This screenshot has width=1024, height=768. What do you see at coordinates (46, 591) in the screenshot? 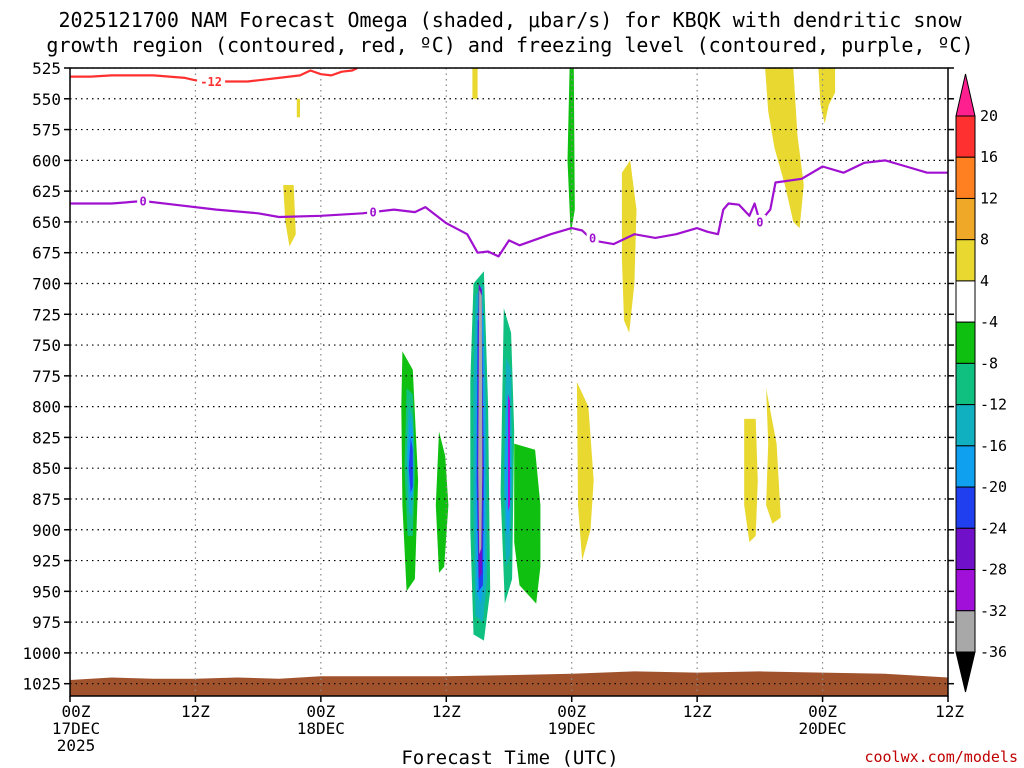
I see `y-tick-label: 950` at bounding box center [46, 591].